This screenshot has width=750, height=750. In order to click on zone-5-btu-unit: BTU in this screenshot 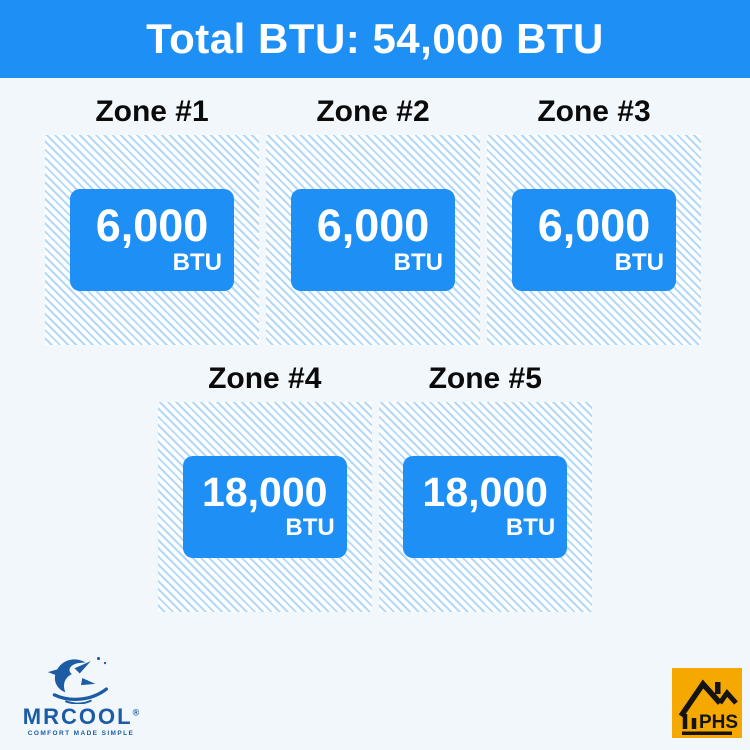, I will do `click(530, 528)`.